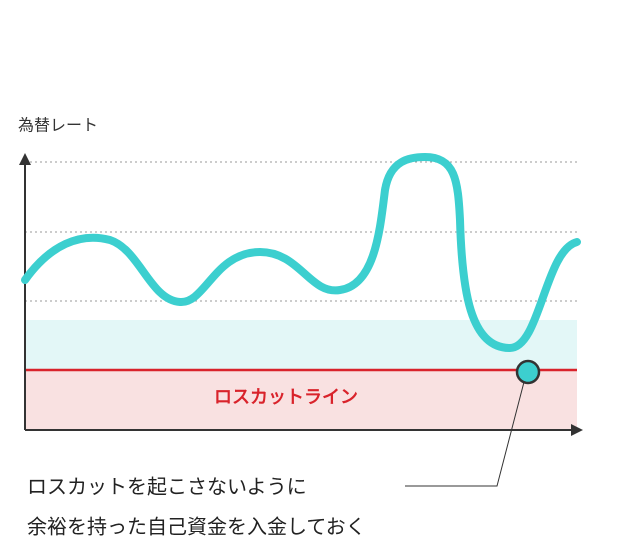 The image size is (631, 555). What do you see at coordinates (167, 487) in the screenshot?
I see `note-line: ロスカットを起こさないように` at bounding box center [167, 487].